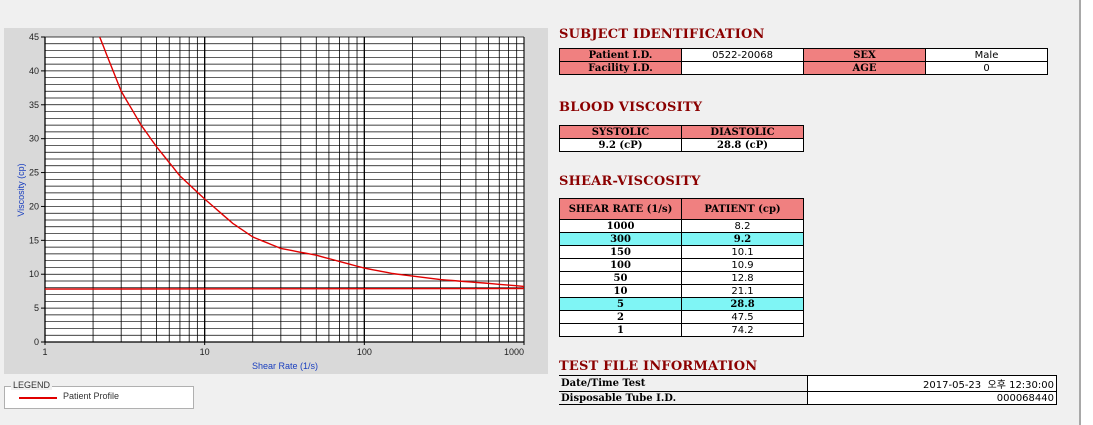 This screenshot has width=1093, height=425. I want to click on shear-row: 100 10.9, so click(681, 265).